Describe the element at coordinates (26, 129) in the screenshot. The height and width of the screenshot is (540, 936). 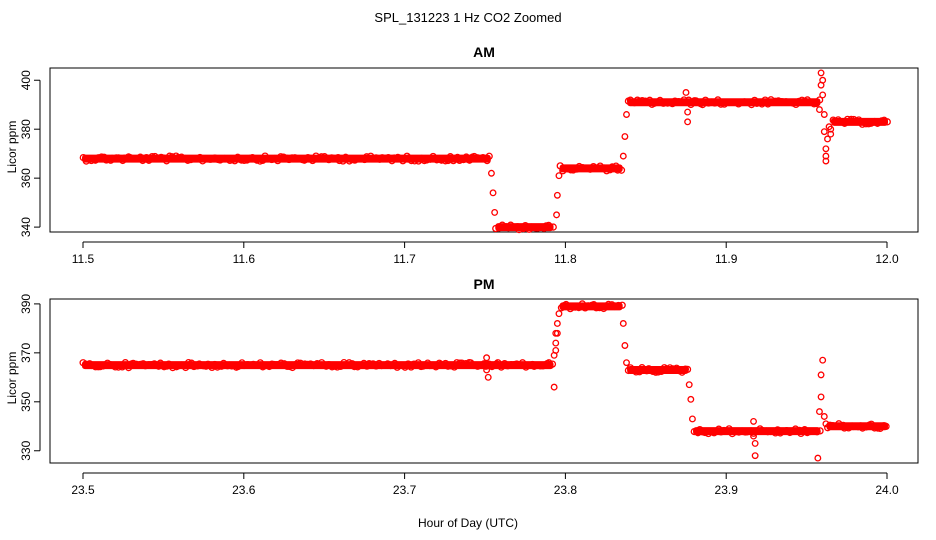
I see `am-y-tick-label: 380` at that location.